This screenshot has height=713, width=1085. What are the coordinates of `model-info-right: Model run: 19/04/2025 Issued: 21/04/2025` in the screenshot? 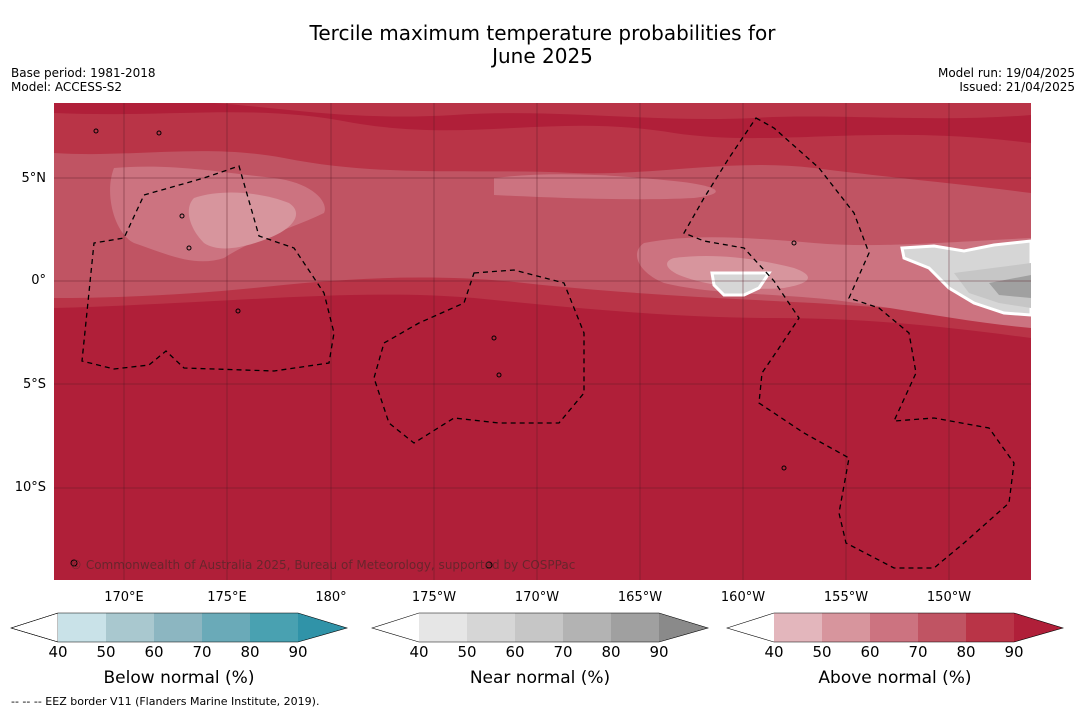 It's located at (1006, 80).